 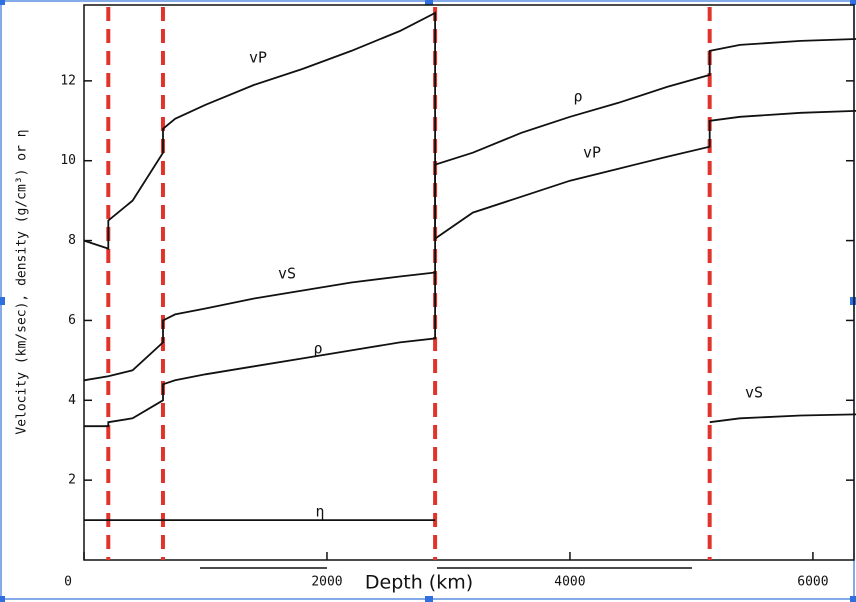 I want to click on y-tick-label: 6, so click(x=72, y=320).